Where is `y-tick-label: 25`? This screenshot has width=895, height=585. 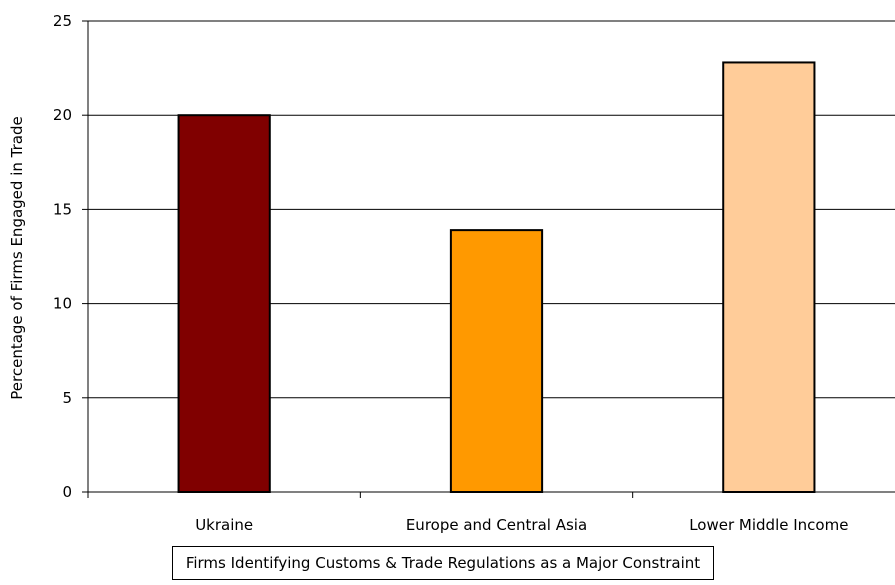
y-tick-label: 25 is located at coordinates (62, 21).